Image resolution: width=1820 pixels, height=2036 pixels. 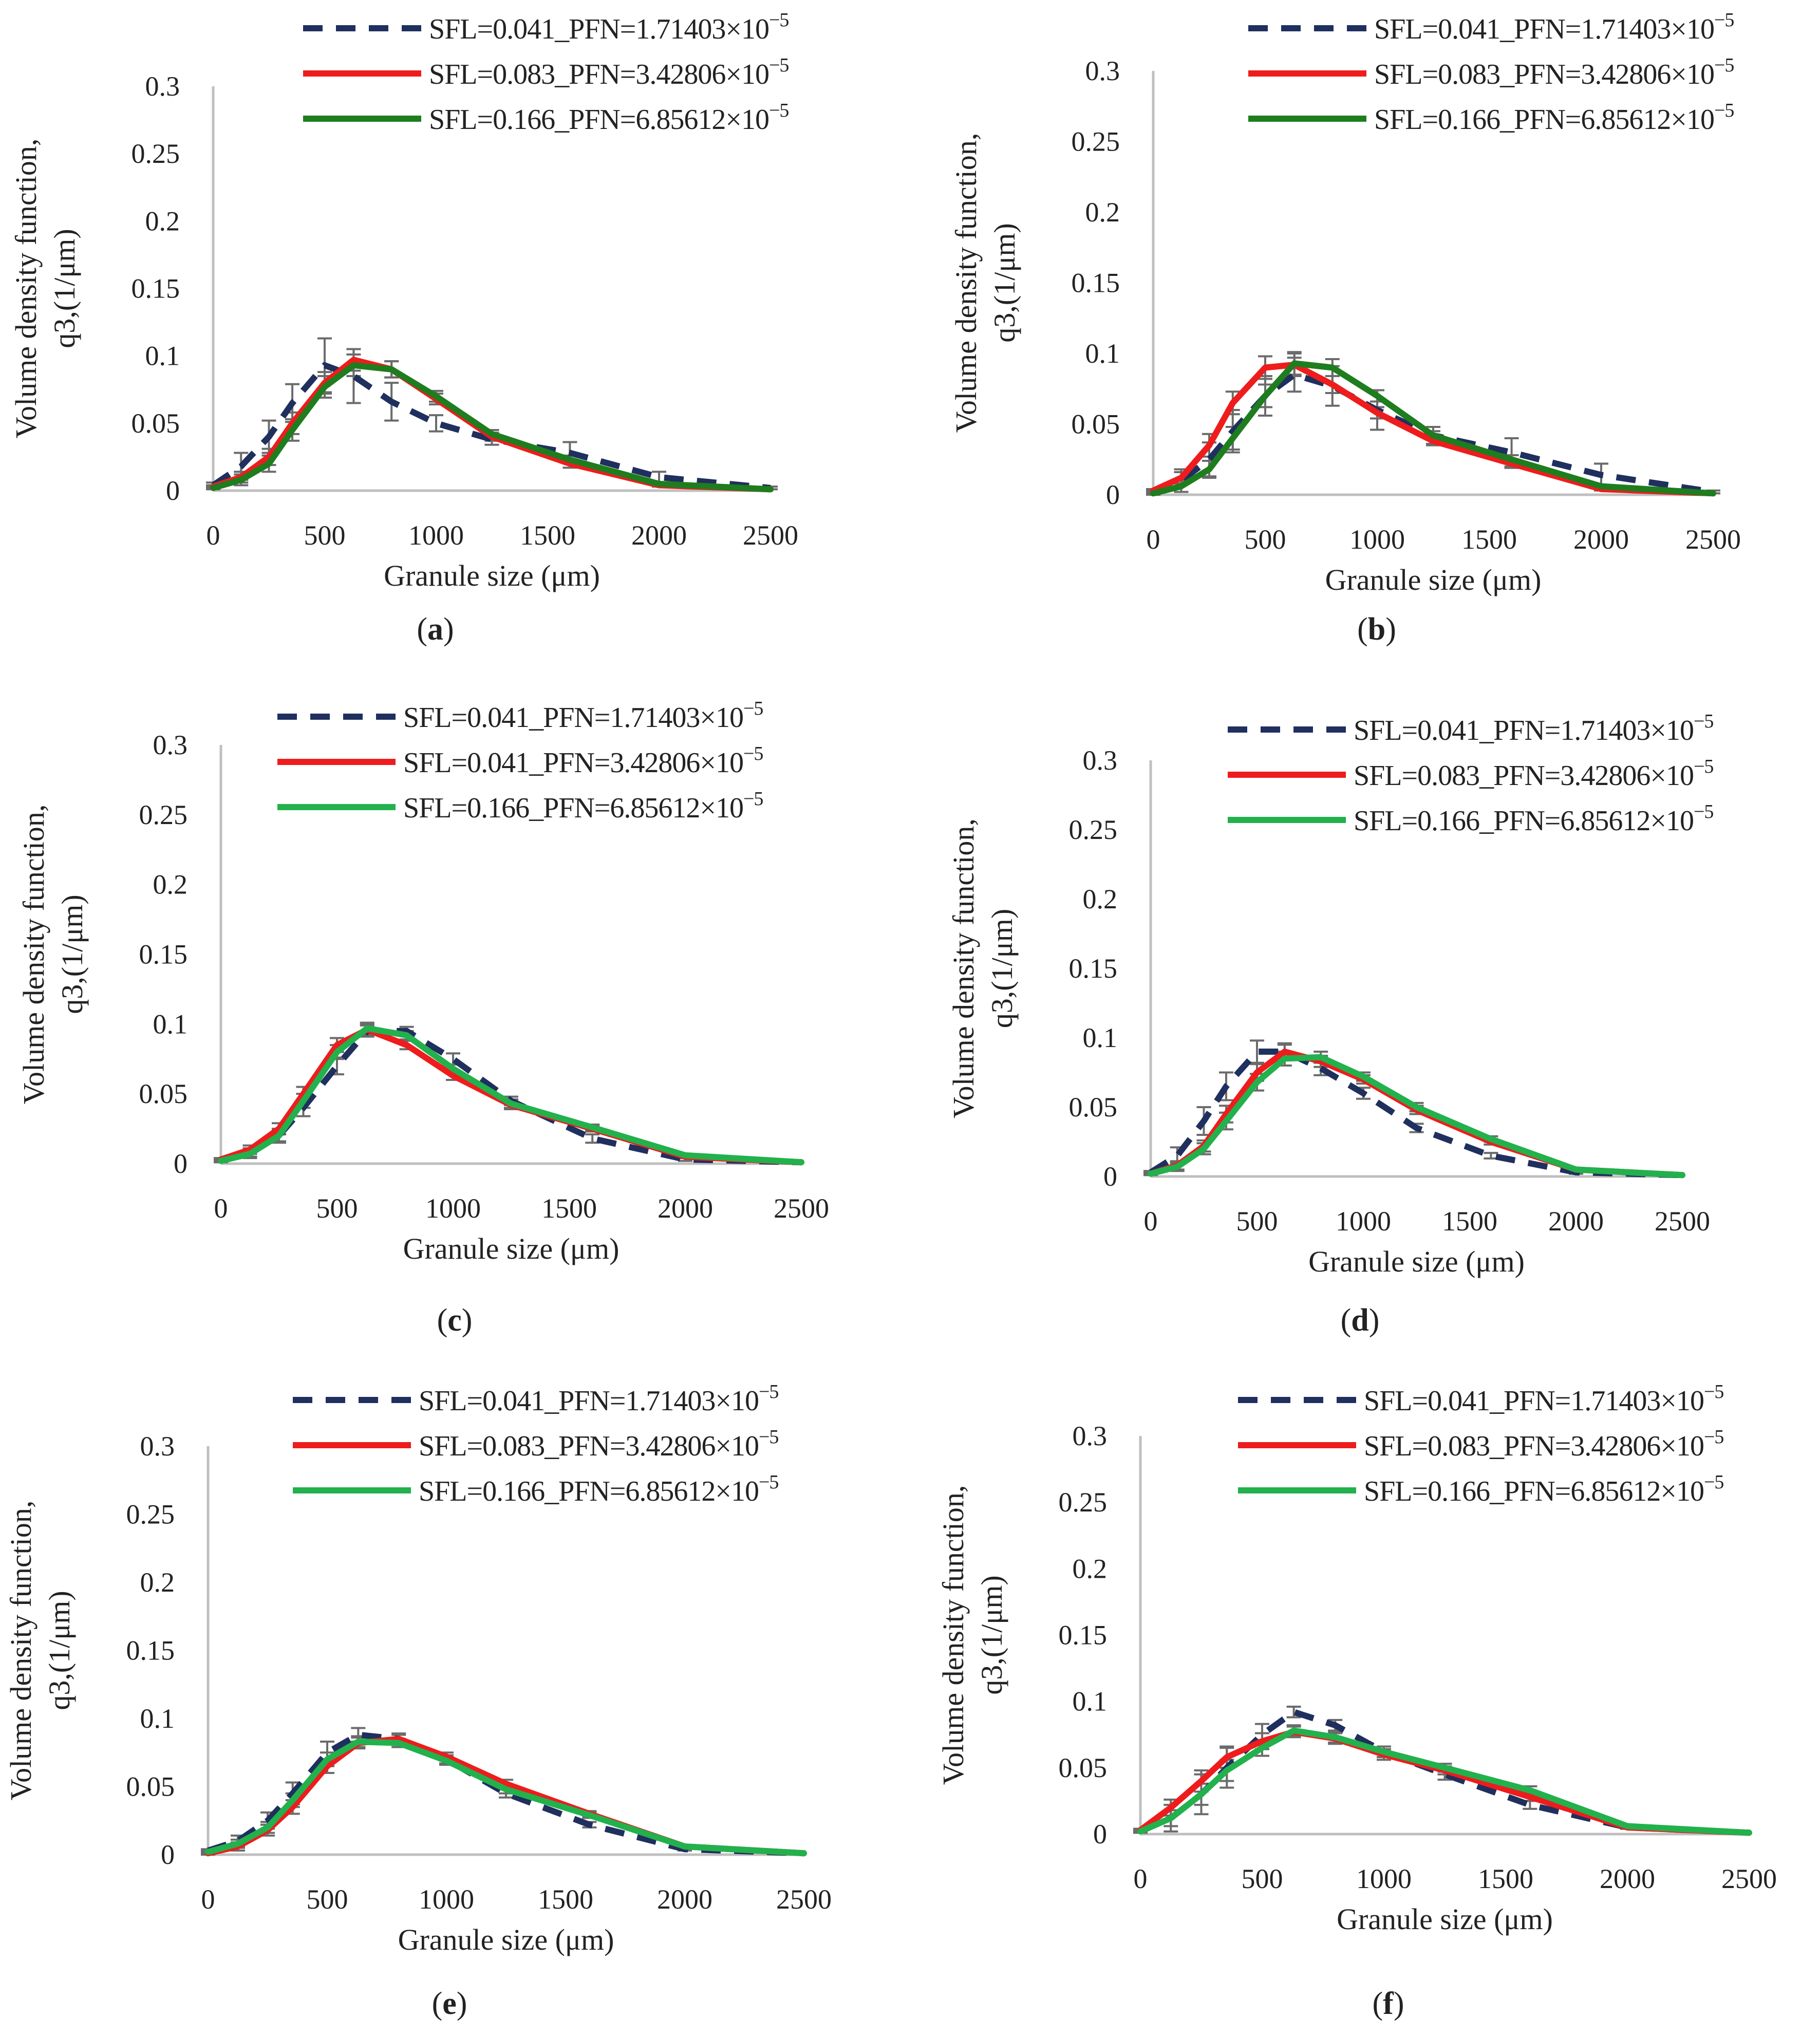 I want to click on panel-label: (d), so click(x=1360, y=1320).